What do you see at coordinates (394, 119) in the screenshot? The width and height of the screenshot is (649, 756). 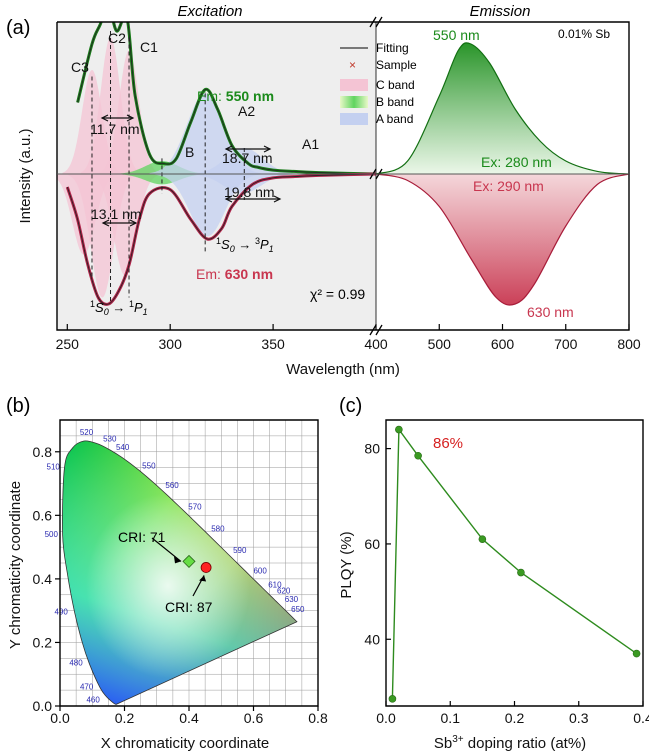 I see `legend-a-band: A band` at bounding box center [394, 119].